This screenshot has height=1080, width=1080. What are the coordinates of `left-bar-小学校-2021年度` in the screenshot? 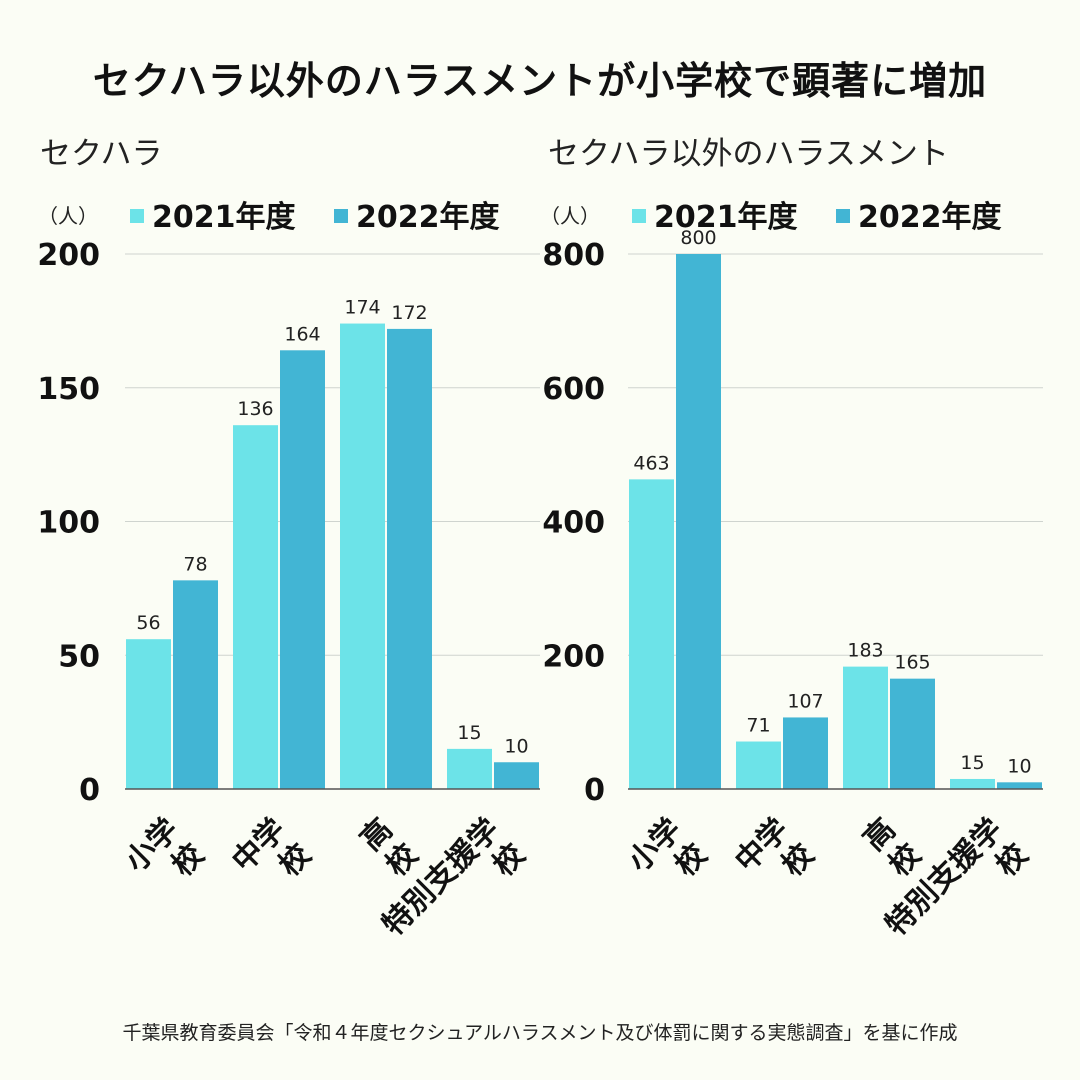 It's located at (148, 714).